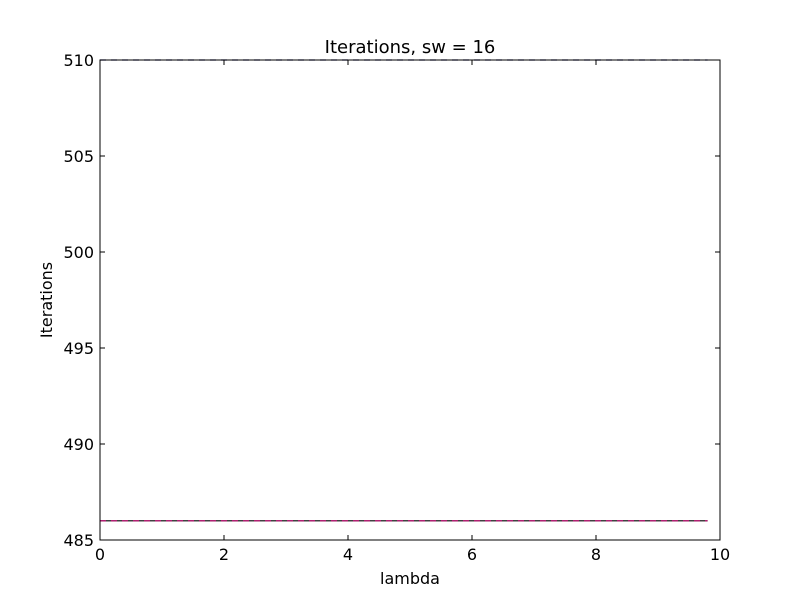  I want to click on chart-title: Iterations, sw = 16, so click(410, 47).